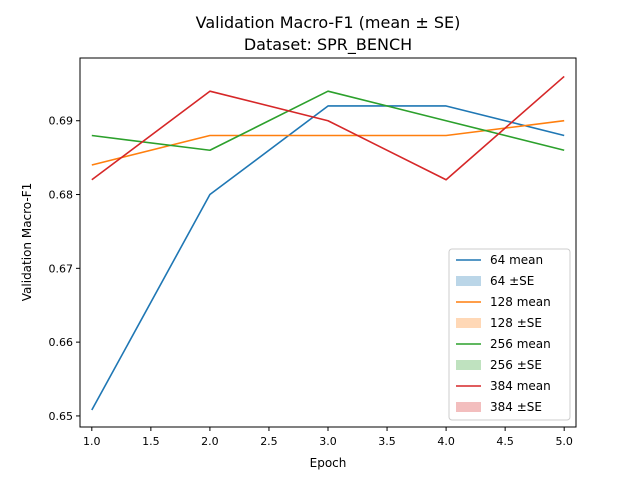  Describe the element at coordinates (27, 242) in the screenshot. I see `y-axis-label: Validation Macro-F1` at that location.